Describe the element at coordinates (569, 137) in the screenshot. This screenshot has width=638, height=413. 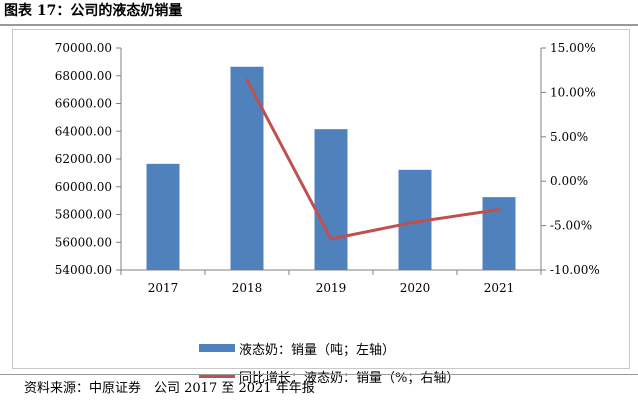
I see `y-right-tick-label: 5.00%` at that location.